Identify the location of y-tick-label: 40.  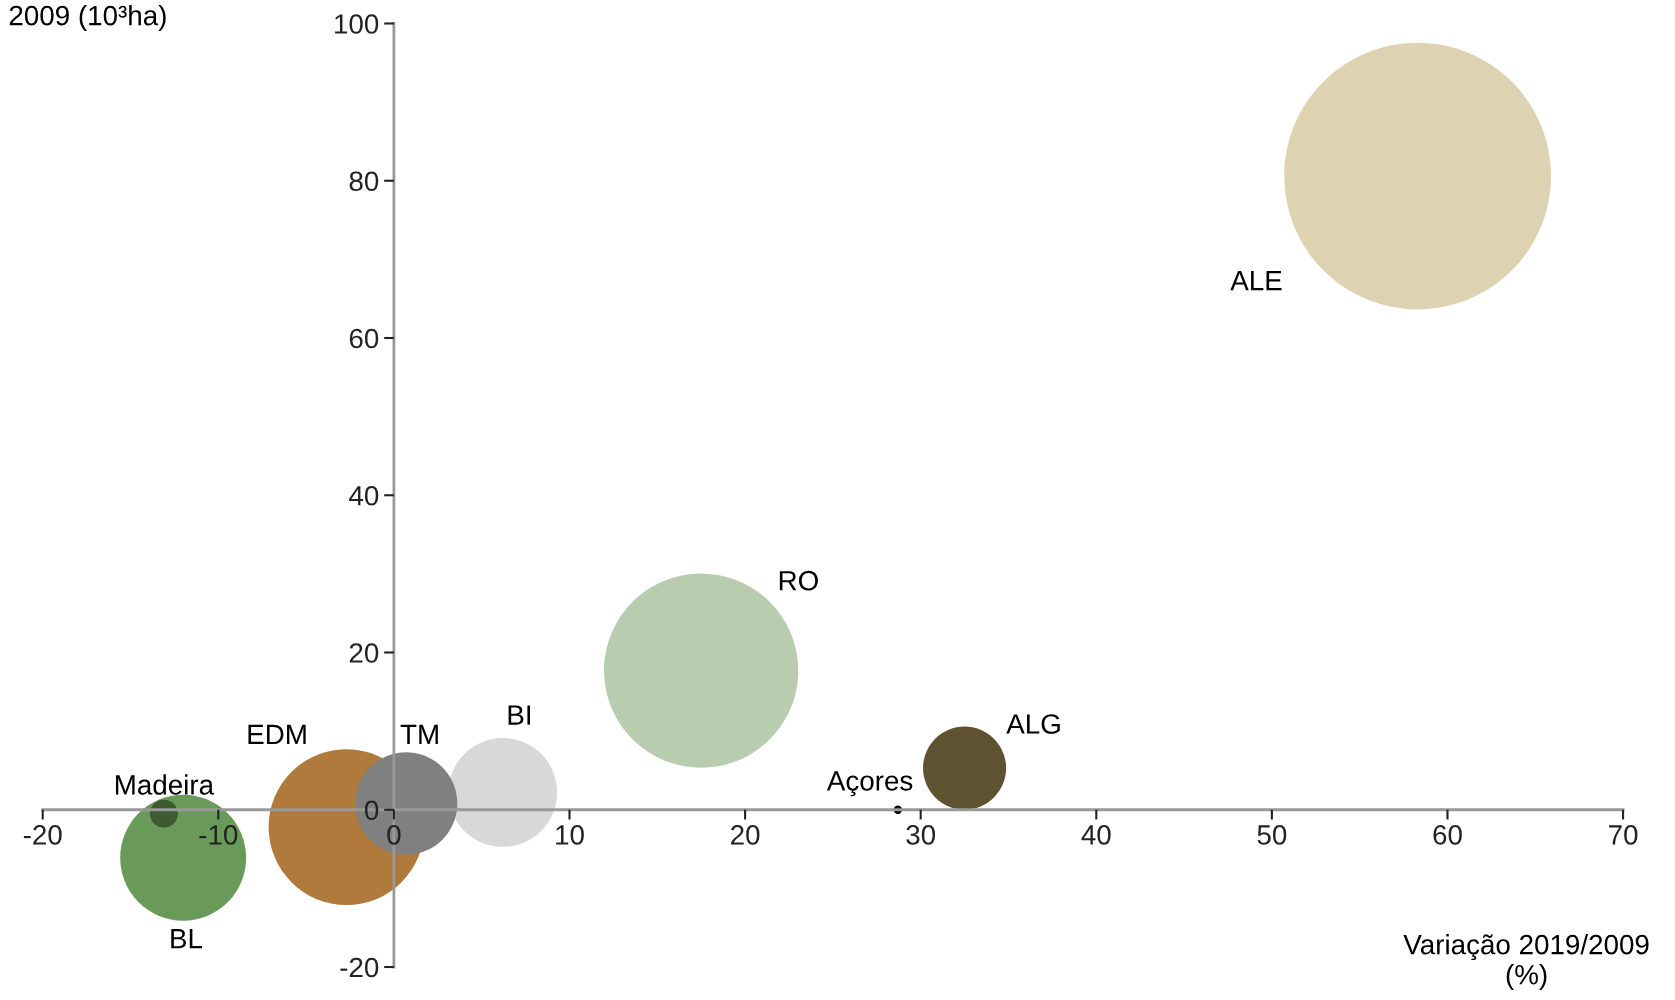
(364, 495).